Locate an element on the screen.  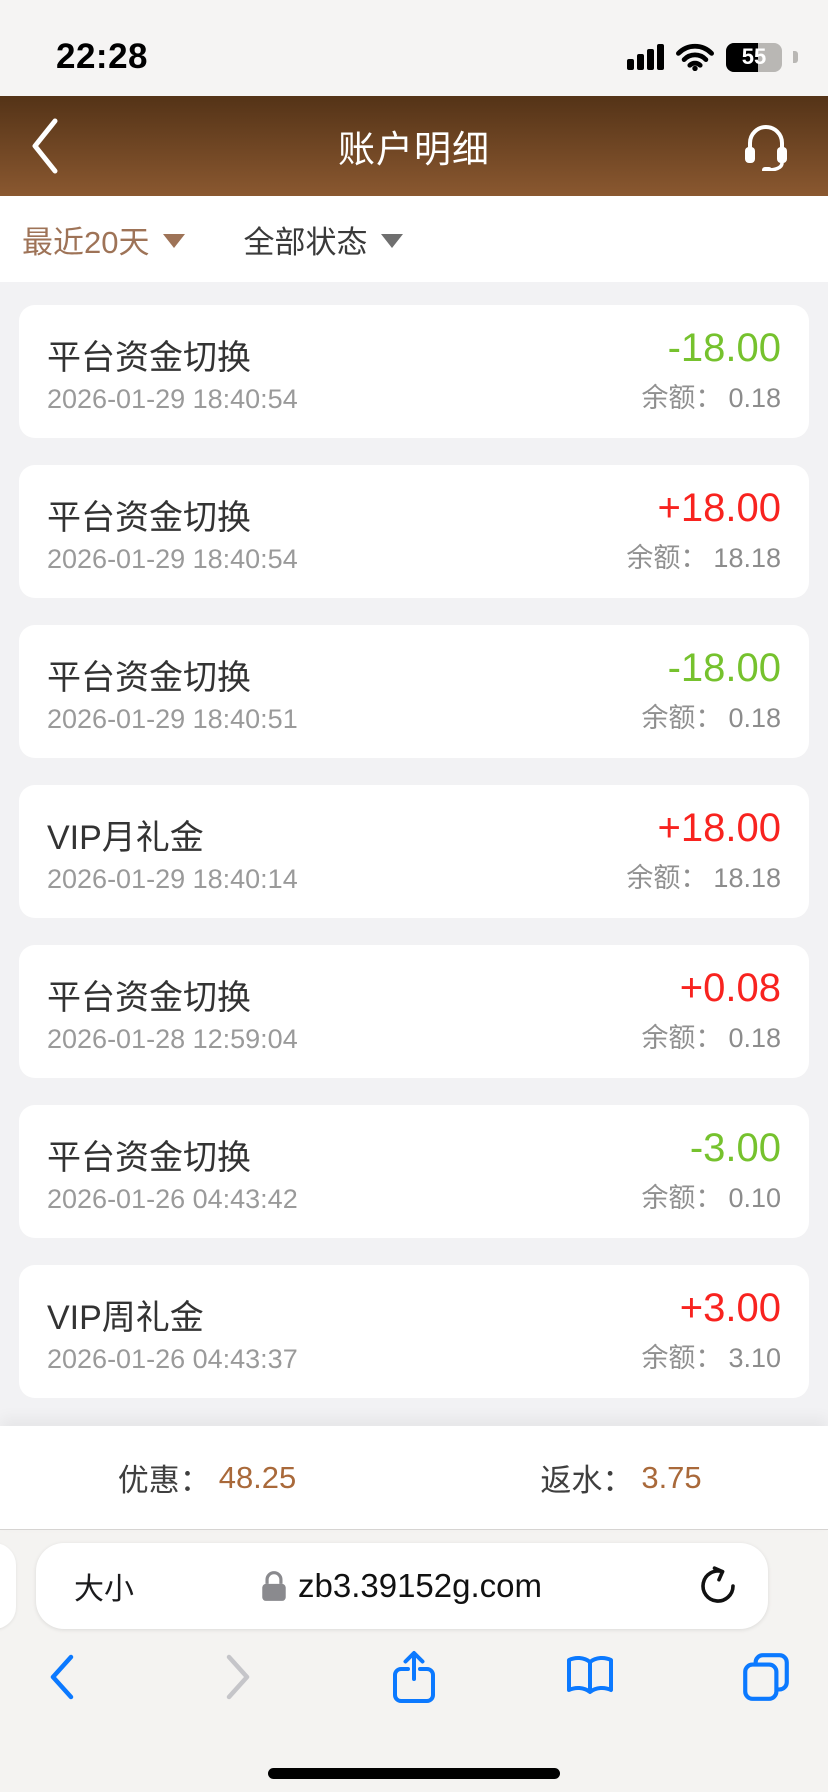
promo-value: 48.25 is located at coordinates (257, 1477).